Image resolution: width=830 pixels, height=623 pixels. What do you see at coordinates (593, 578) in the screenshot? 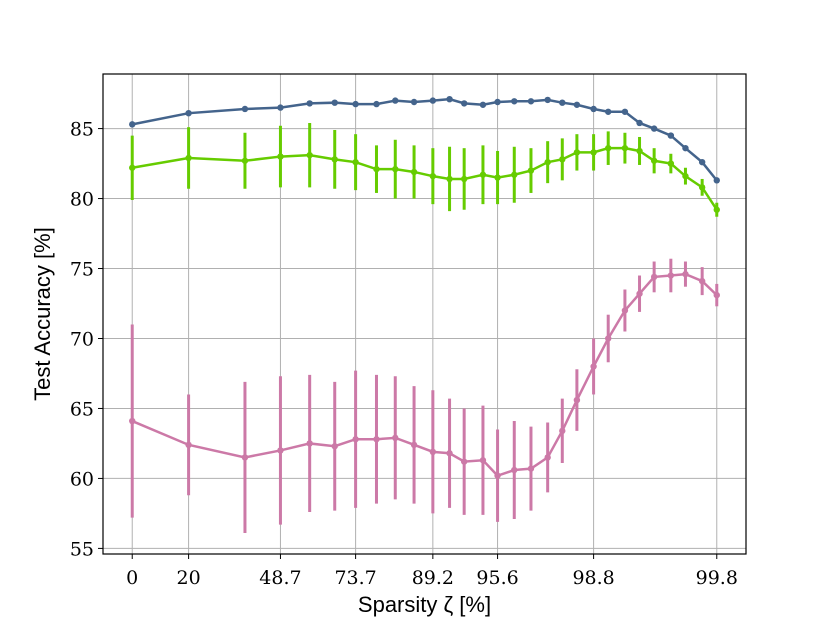
I see `x-tick-label: 98.8` at bounding box center [593, 578].